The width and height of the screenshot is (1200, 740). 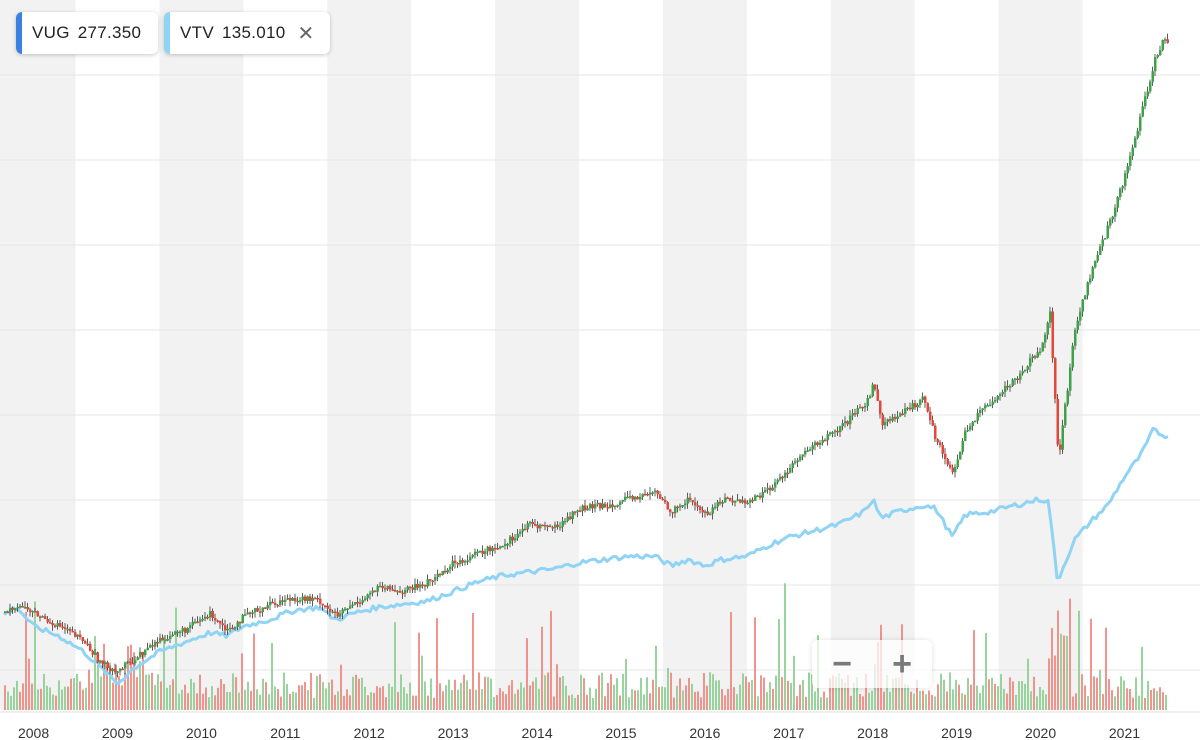 What do you see at coordinates (842, 664) in the screenshot?
I see `zoom-out-button: −` at bounding box center [842, 664].